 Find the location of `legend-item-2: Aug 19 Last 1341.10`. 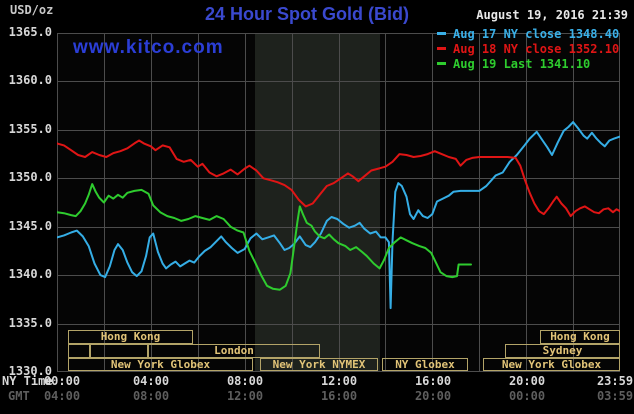

legend-item-2: Aug 19 Last 1341.10 is located at coordinates (528, 64).